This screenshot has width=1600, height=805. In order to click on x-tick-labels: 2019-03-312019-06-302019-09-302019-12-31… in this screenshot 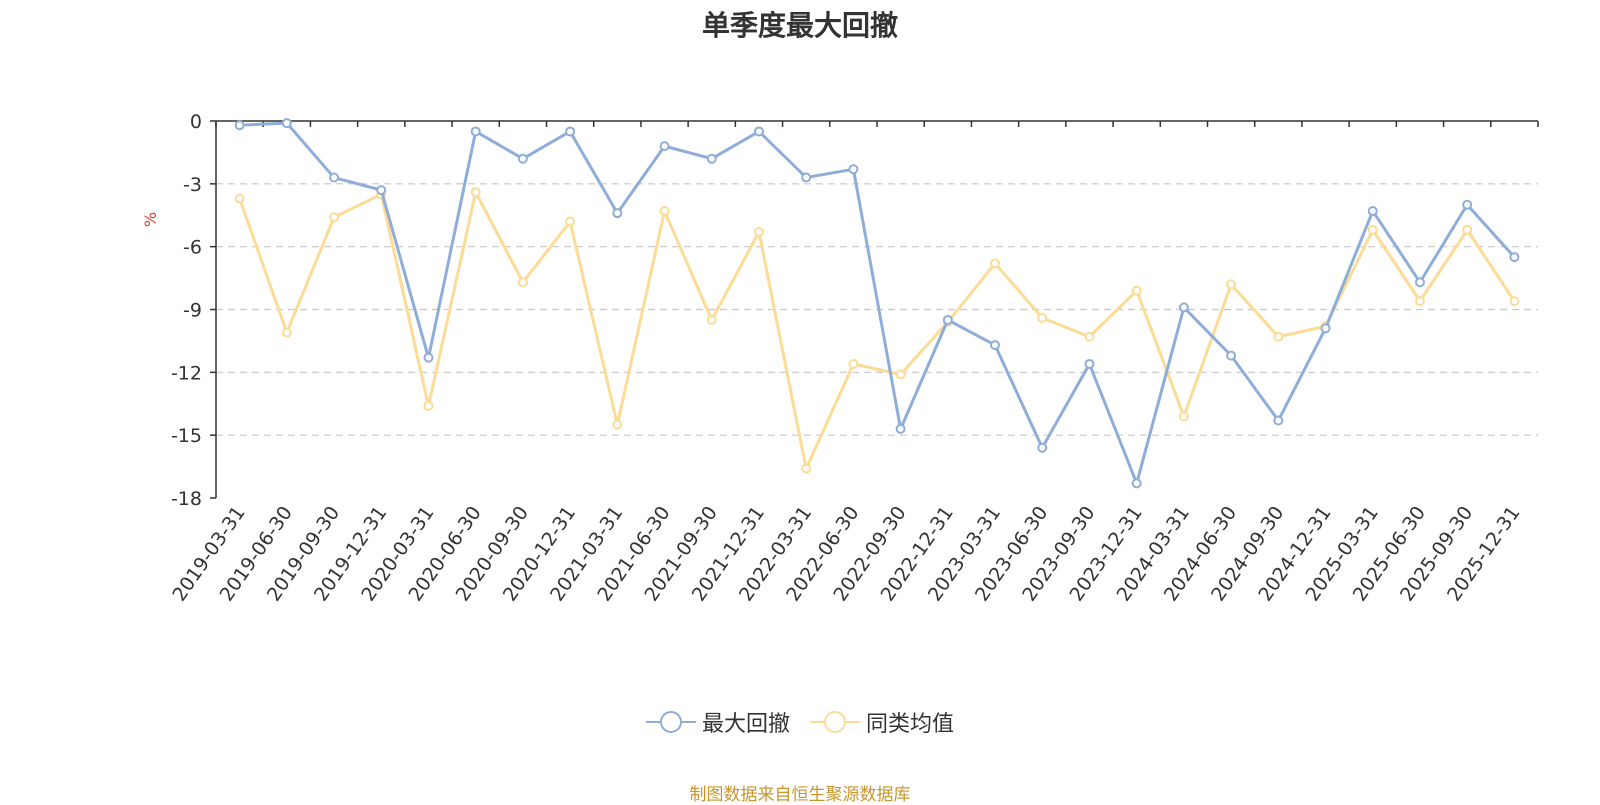, I will do `click(846, 553)`.